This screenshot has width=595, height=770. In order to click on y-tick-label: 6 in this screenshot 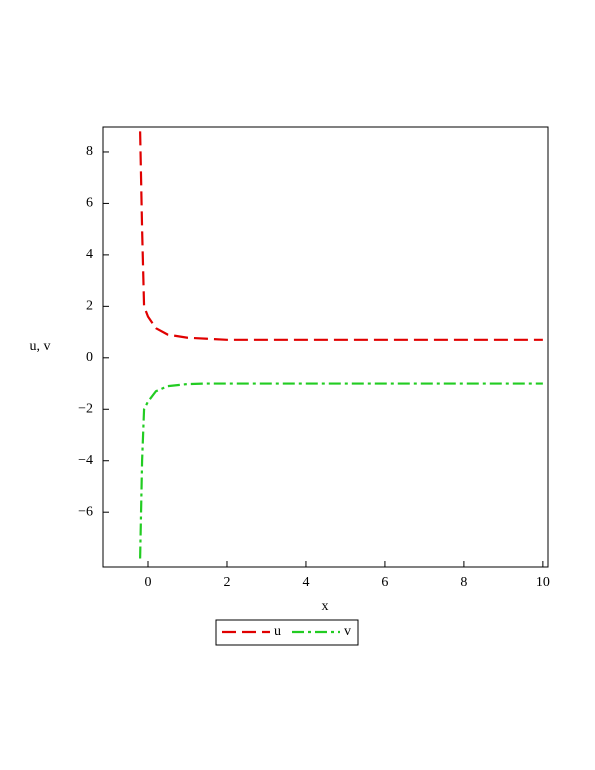, I will do `click(89, 203)`.